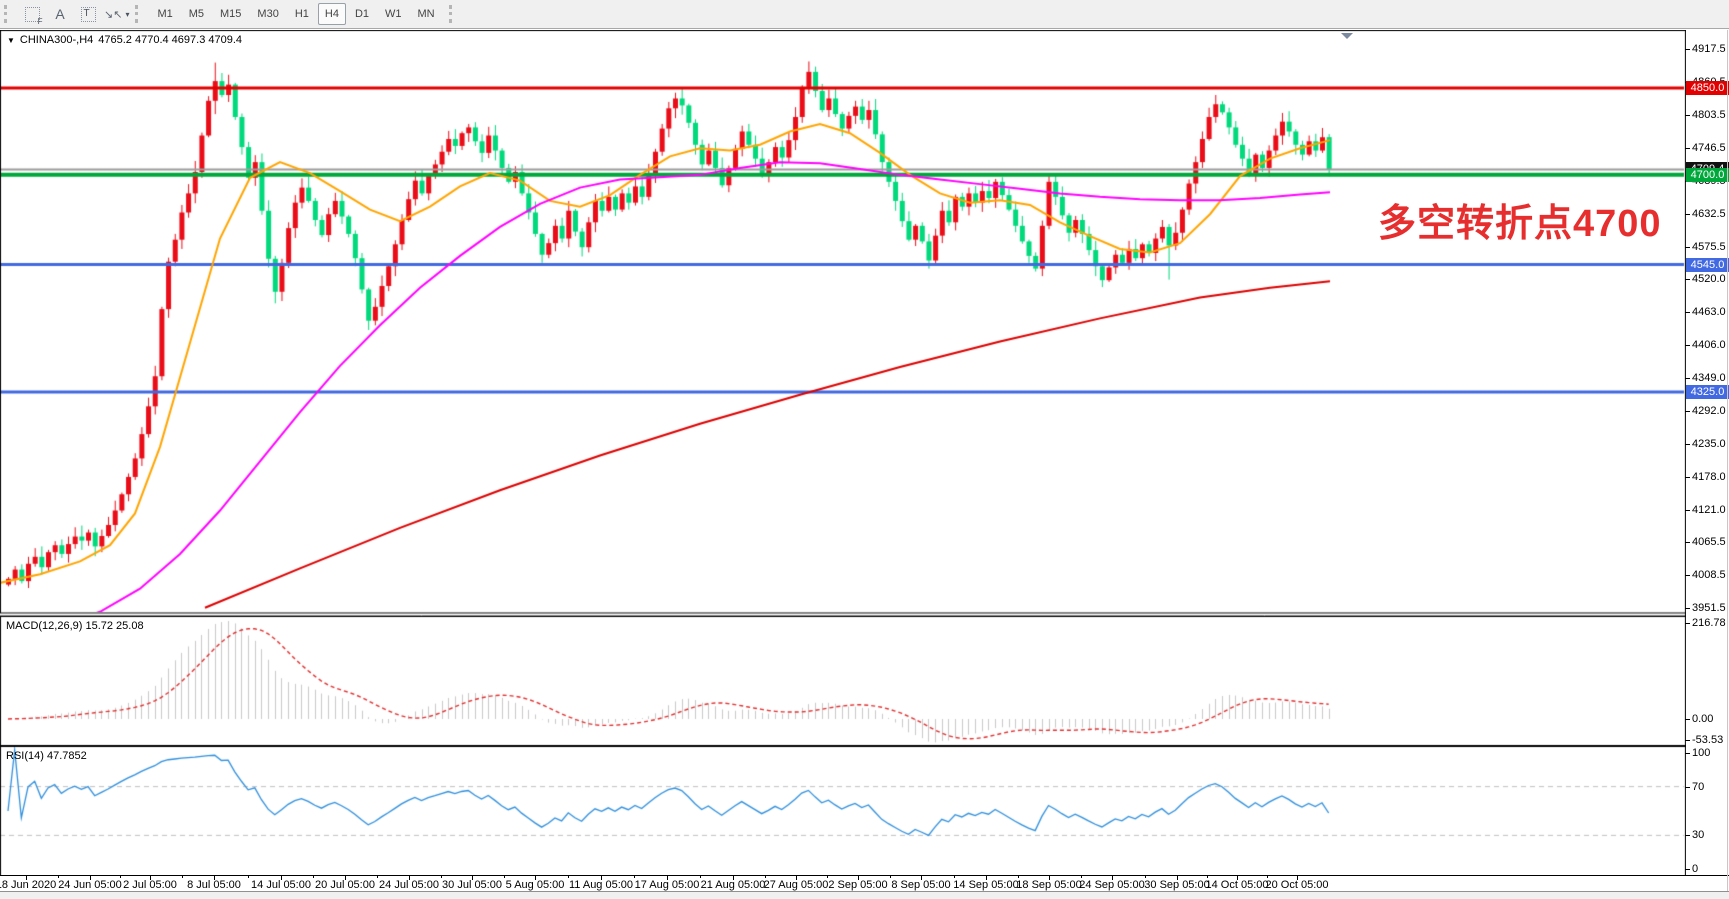  I want to click on rsi-indicator-label: RSI(14) 47.7852, so click(46, 756).